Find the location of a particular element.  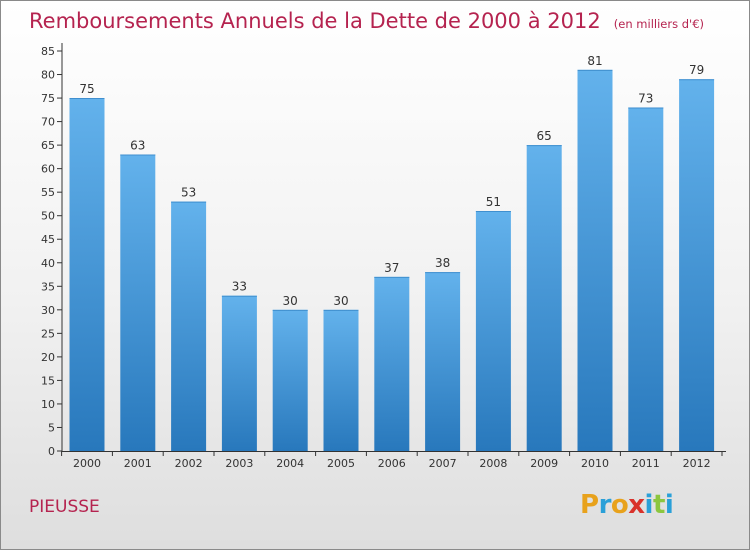

x-tick-label: 2003 is located at coordinates (239, 463).